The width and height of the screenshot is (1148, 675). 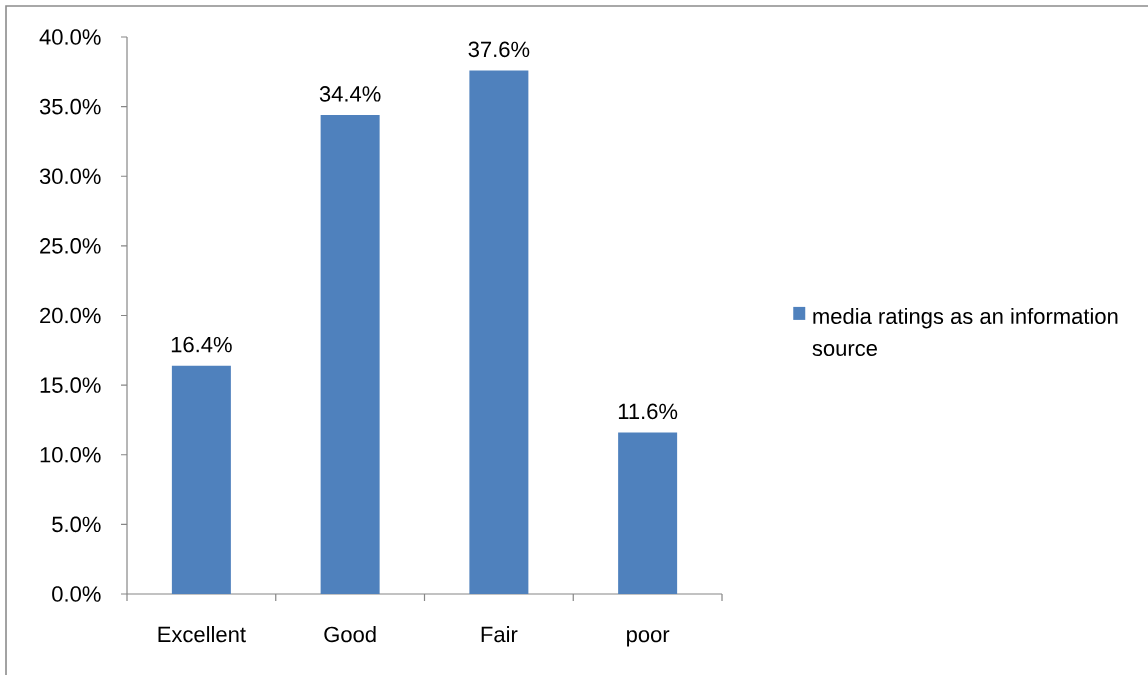 What do you see at coordinates (76, 594) in the screenshot?
I see `y-tick-label: 0.0%` at bounding box center [76, 594].